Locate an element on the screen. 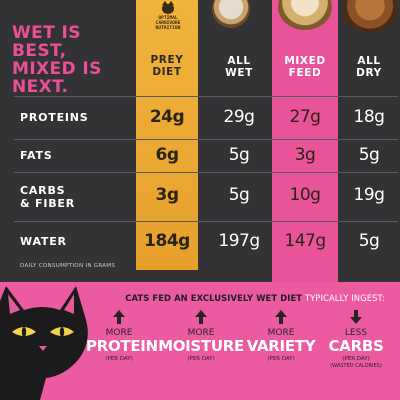 The height and width of the screenshot is (400, 400). row-label-proteins: PROTEINS is located at coordinates (54, 117).